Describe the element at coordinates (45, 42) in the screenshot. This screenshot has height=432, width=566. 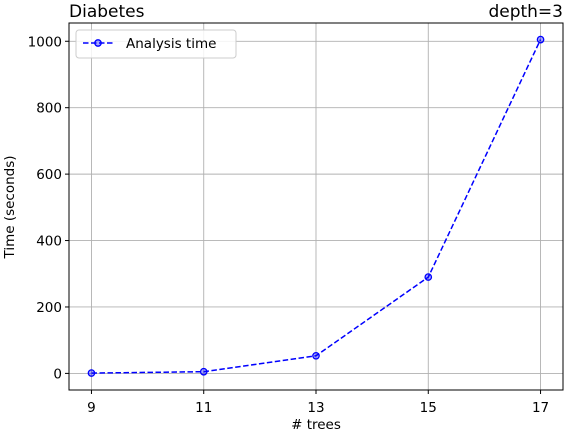
I see `y-tick-label: 1000` at that location.